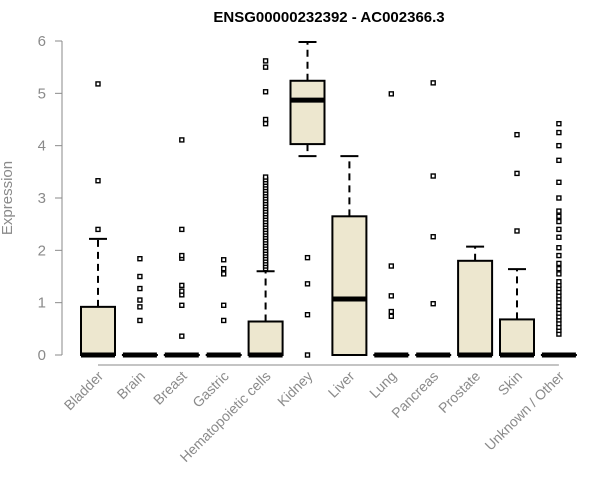 This screenshot has width=600, height=500. I want to click on y-tick-label: 0, so click(42, 355).